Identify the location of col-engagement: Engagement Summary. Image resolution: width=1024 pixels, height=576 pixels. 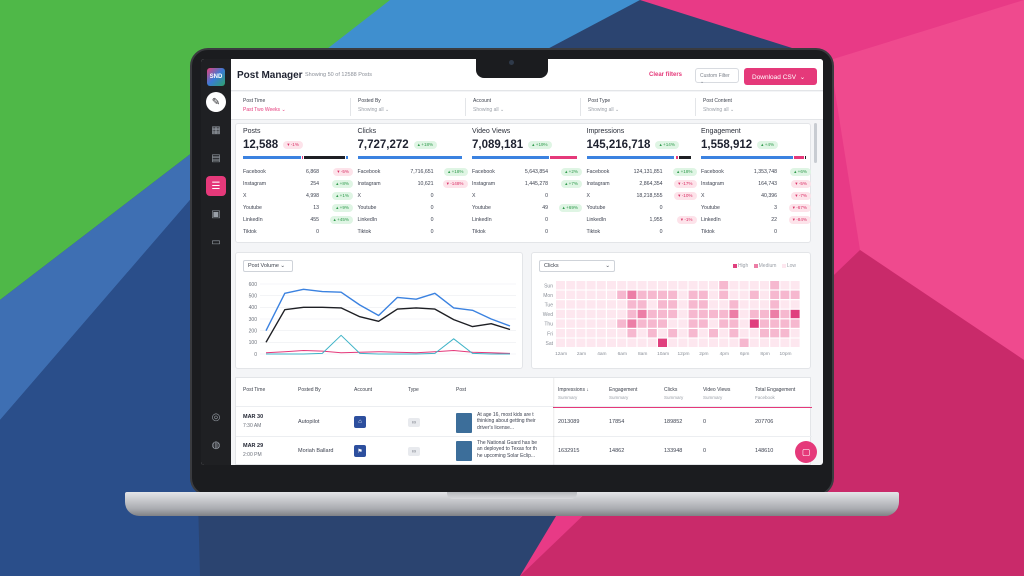
(623, 393).